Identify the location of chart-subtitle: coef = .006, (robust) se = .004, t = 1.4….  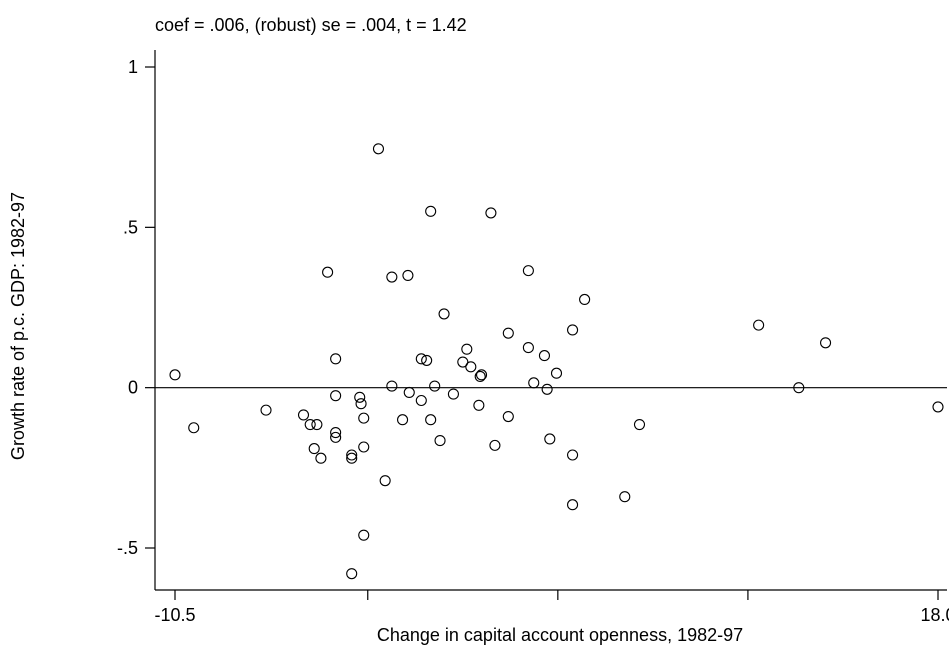
(311, 25).